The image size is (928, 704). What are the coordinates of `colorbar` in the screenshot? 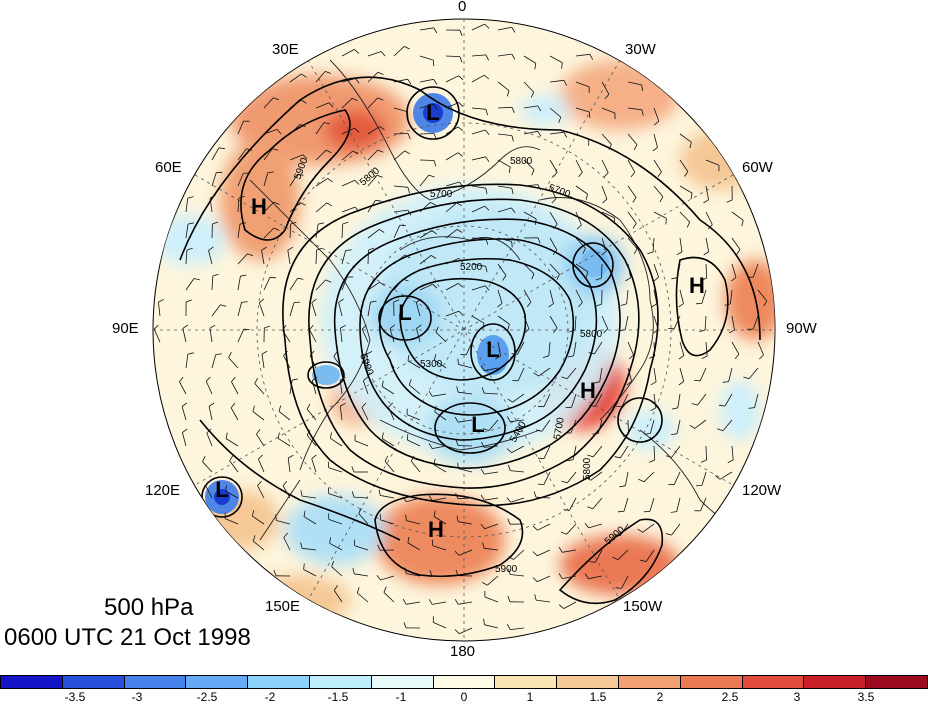 It's located at (464, 682).